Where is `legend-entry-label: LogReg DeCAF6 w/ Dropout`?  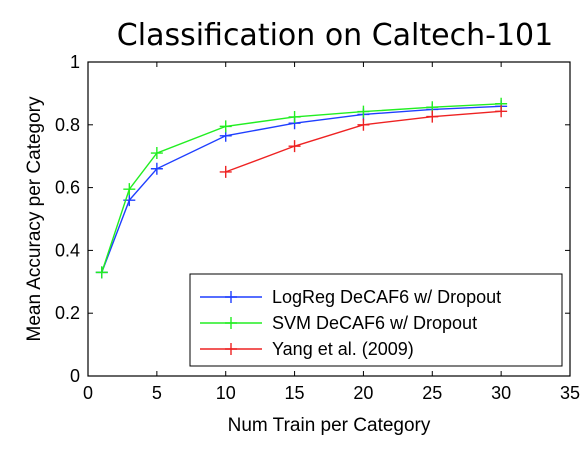 legend-entry-label: LogReg DeCAF6 w/ Dropout is located at coordinates (386, 297).